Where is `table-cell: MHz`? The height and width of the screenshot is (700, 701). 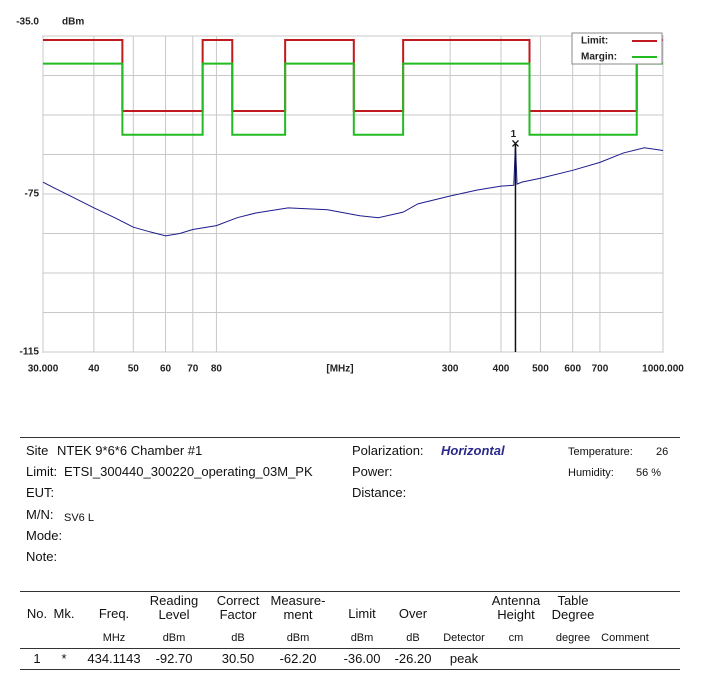
table-cell: MHz is located at coordinates (114, 638).